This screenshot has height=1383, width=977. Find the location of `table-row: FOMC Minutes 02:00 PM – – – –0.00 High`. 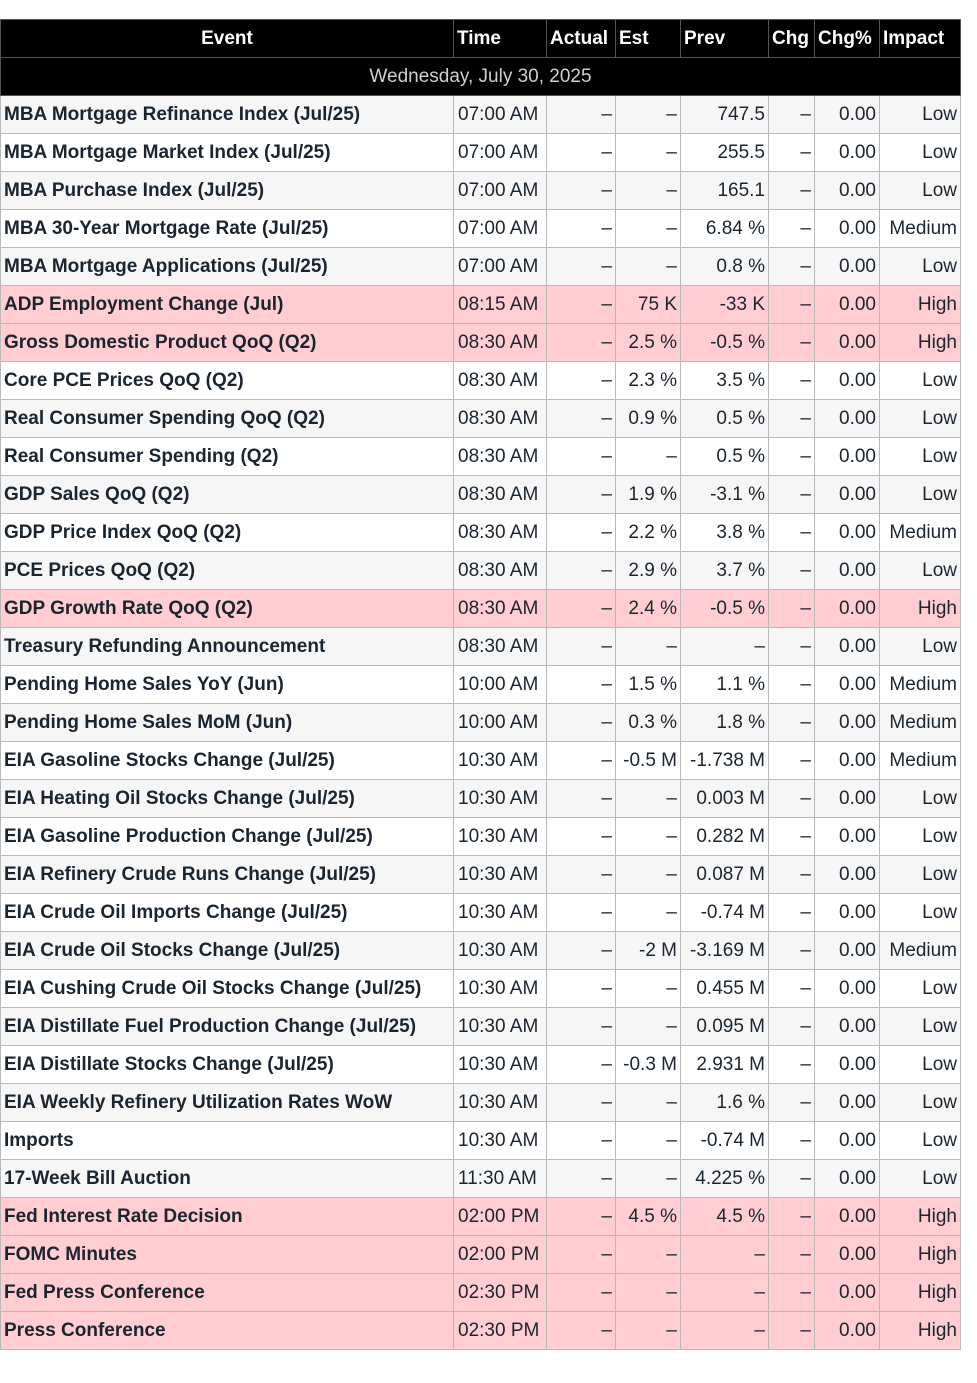

table-row: FOMC Minutes 02:00 PM – – – –0.00 High is located at coordinates (480, 1254).